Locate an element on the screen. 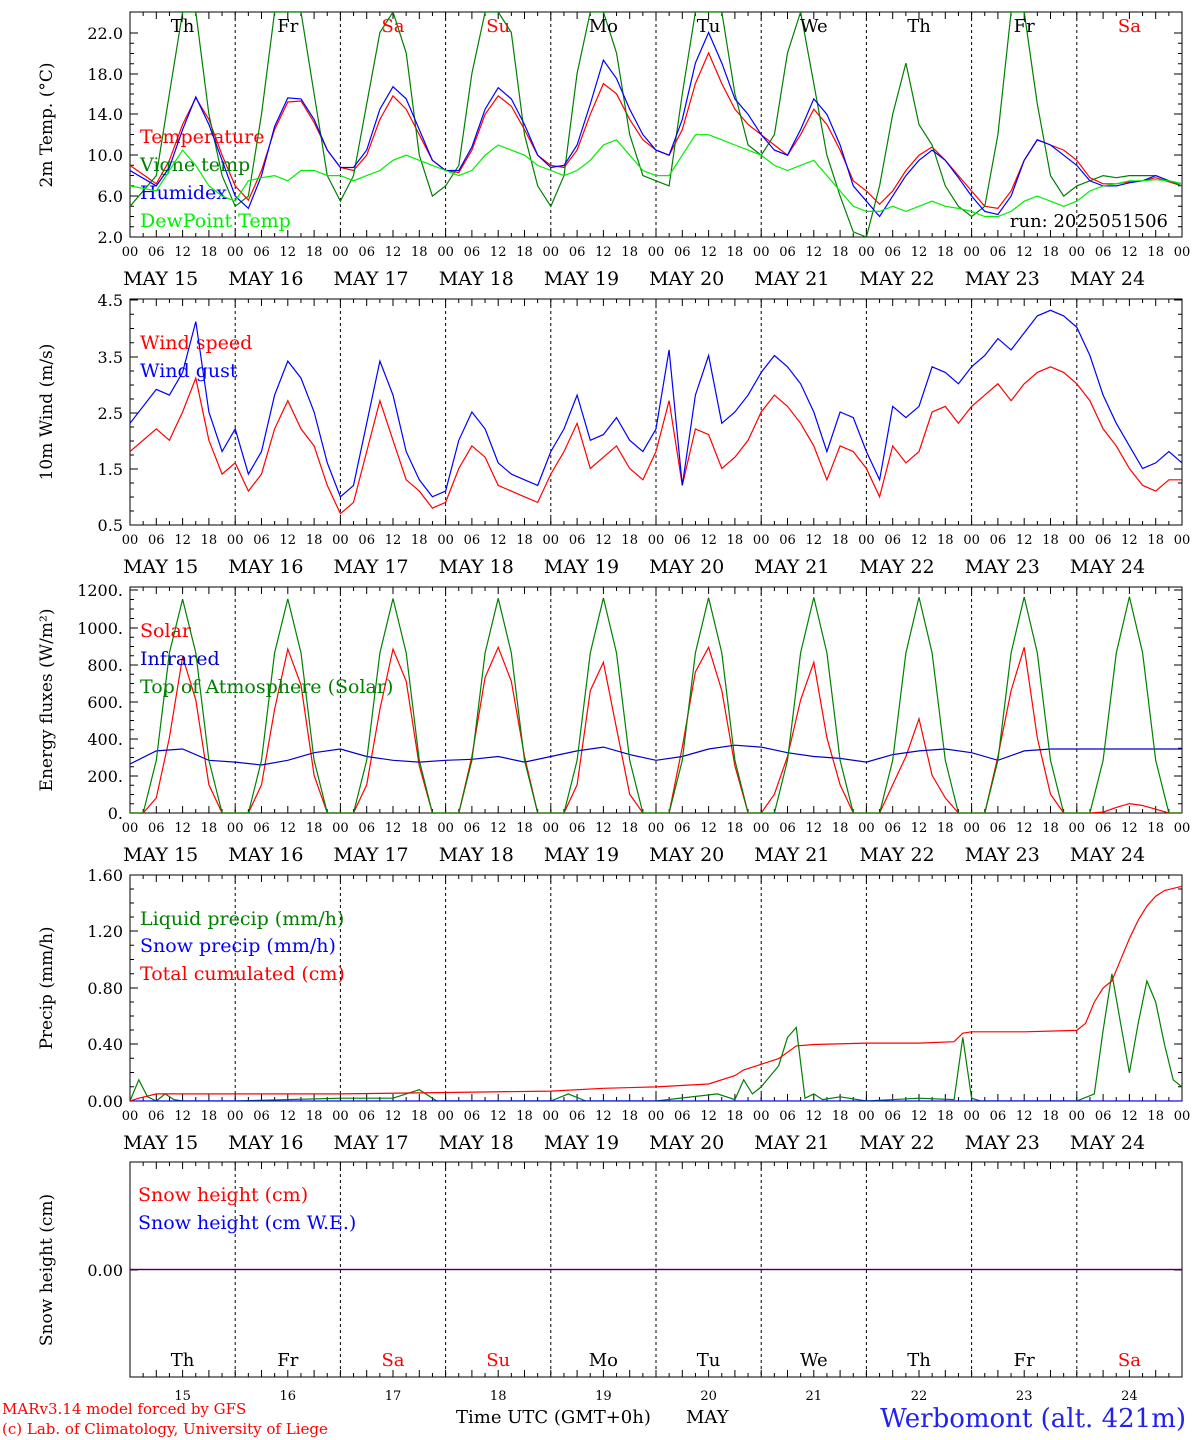 Image resolution: width=1194 pixels, height=1440 pixels. x-axis-month: MAY is located at coordinates (708, 1417).